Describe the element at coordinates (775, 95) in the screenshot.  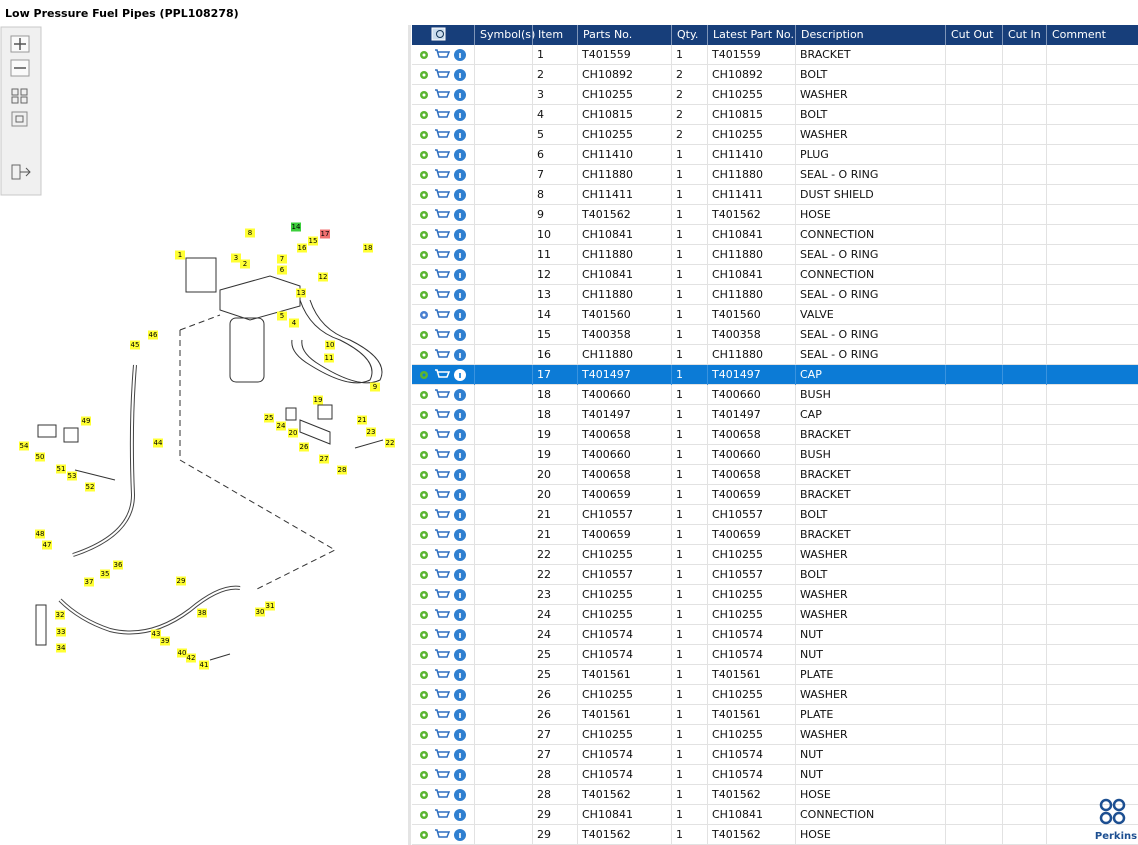
I see `table-row: 3 CH10255 2 CH10255 WASHER` at that location.